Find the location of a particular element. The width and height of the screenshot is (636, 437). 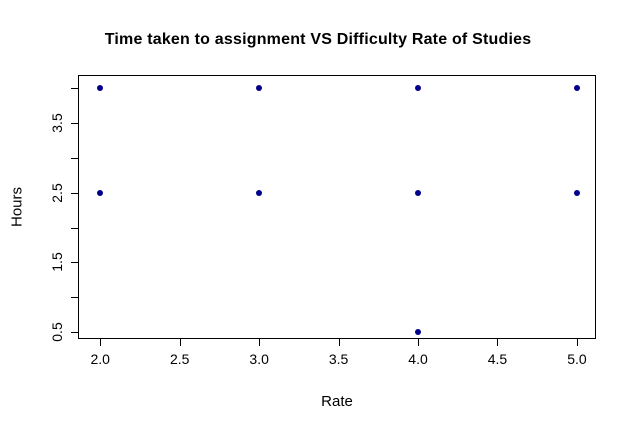

y-tick-label: 3.5 is located at coordinates (57, 123).